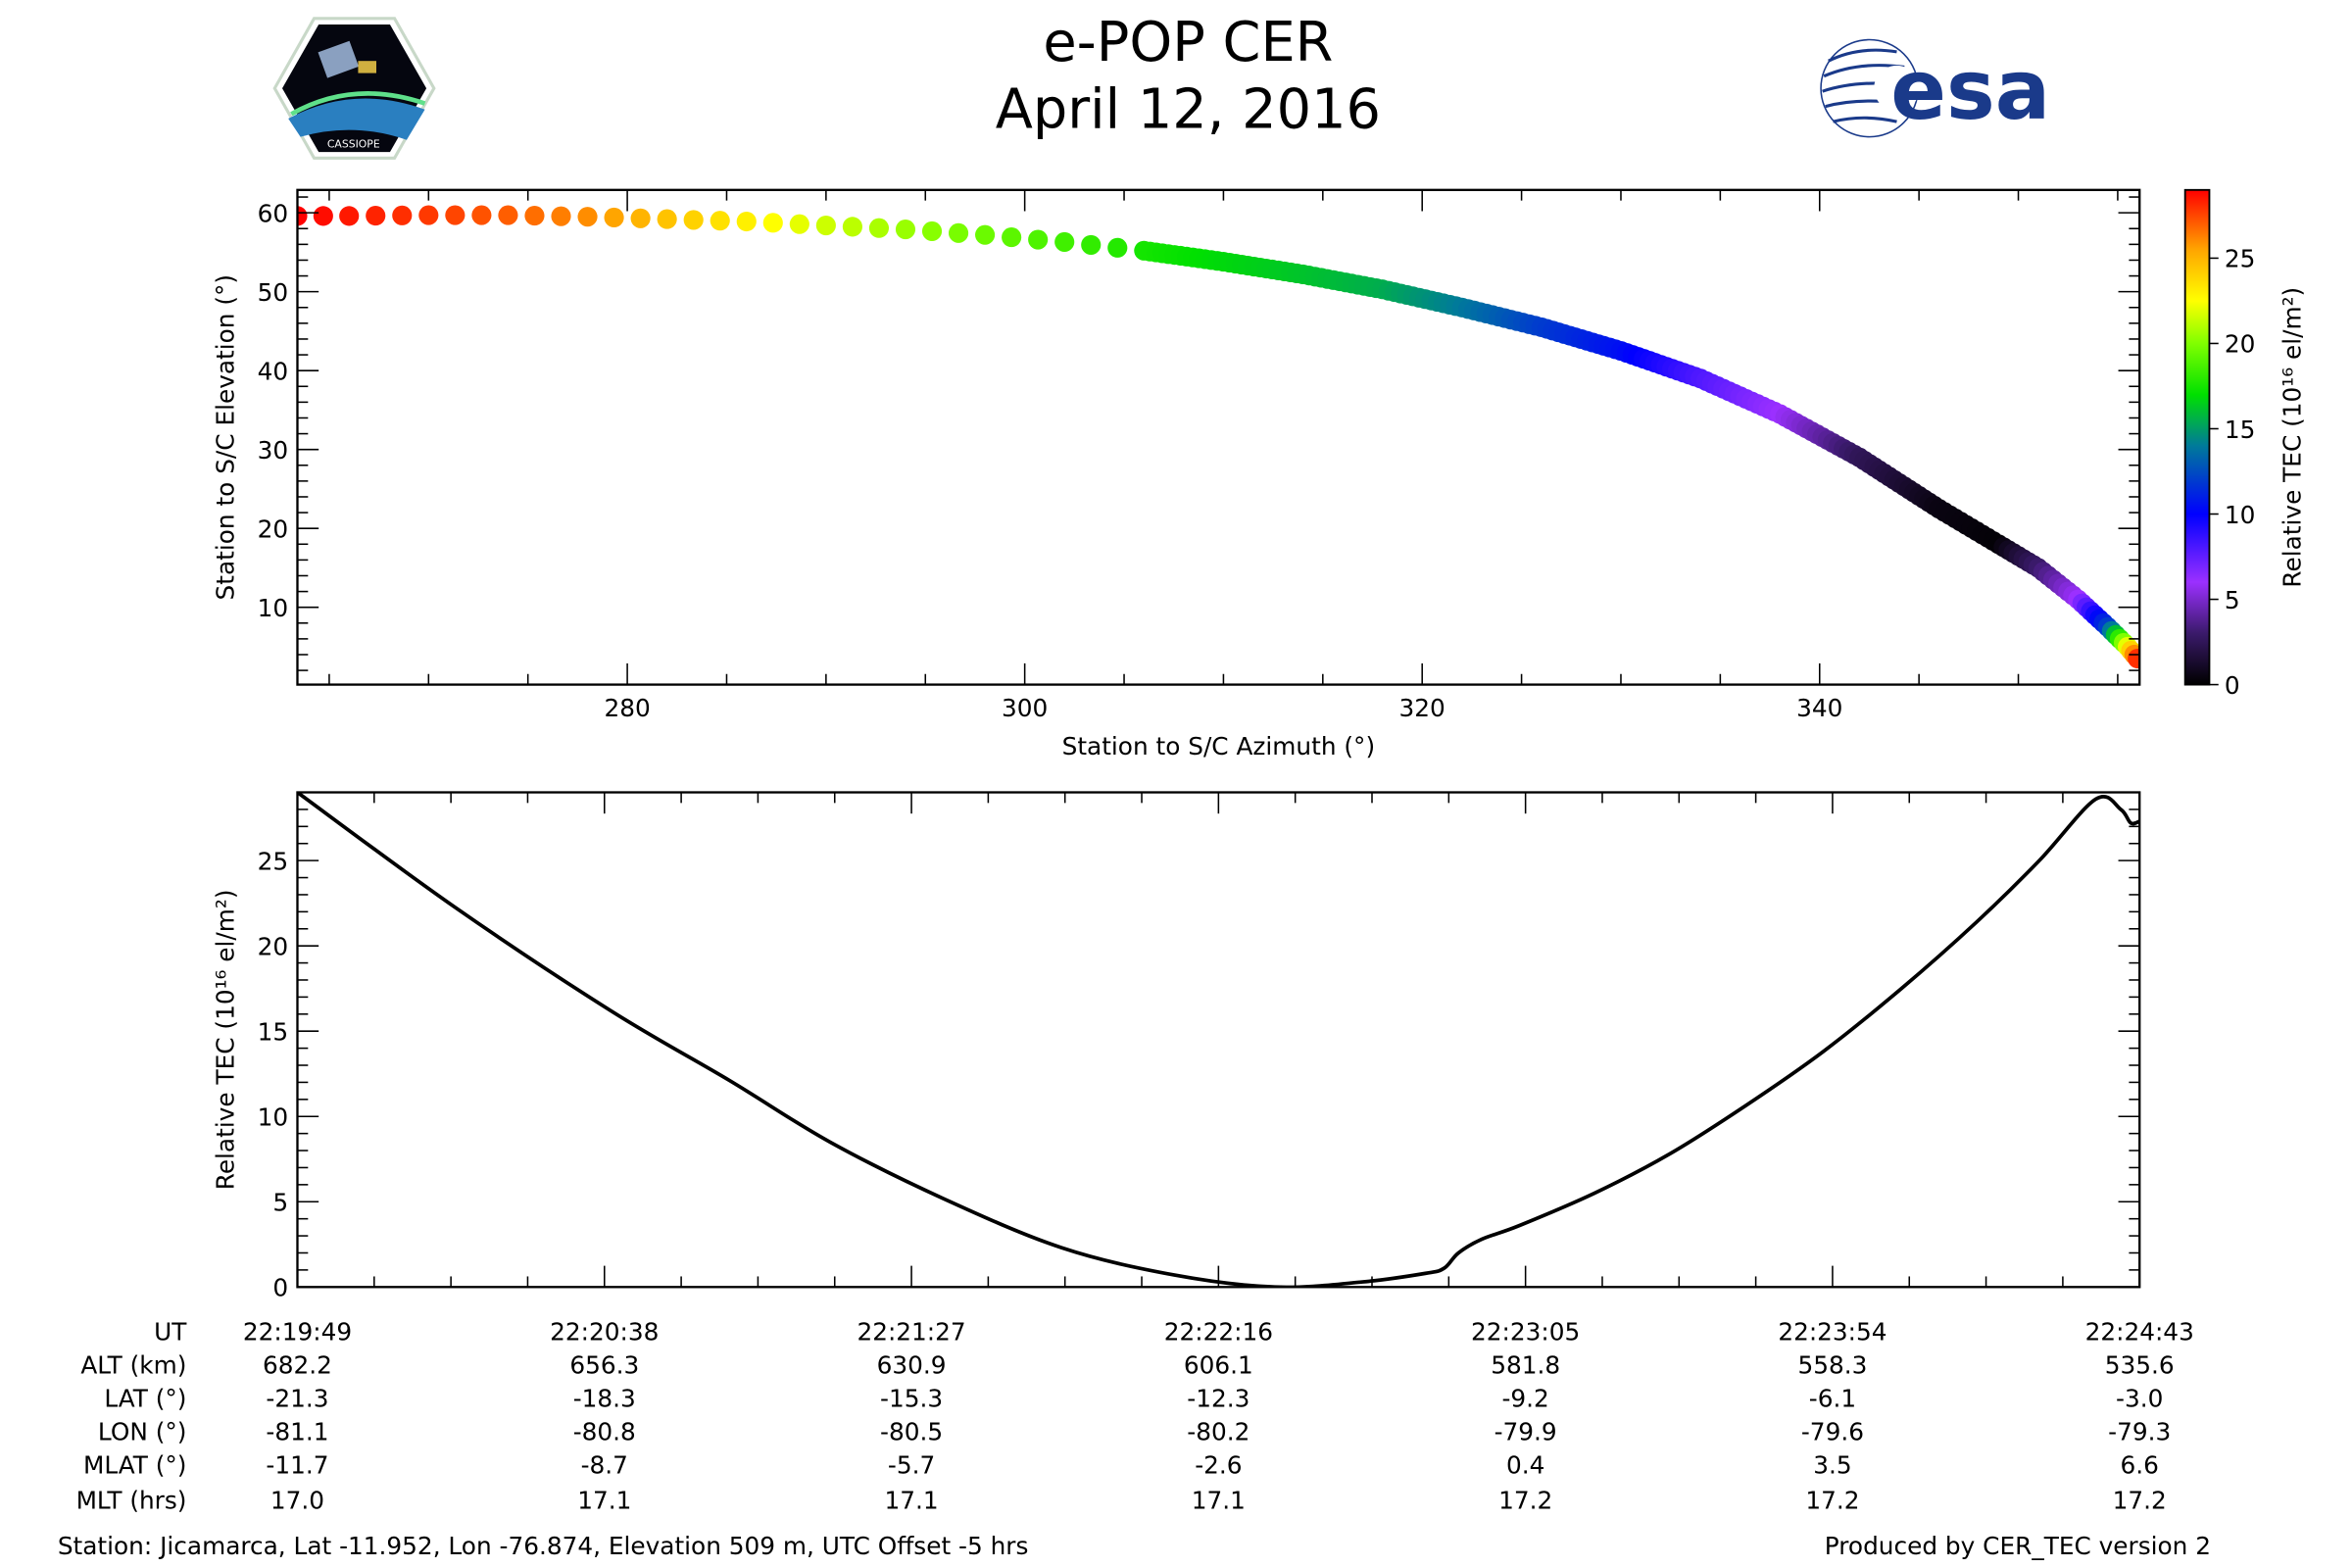  What do you see at coordinates (1832, 1432) in the screenshot?
I see `table-cell: -79.6` at bounding box center [1832, 1432].